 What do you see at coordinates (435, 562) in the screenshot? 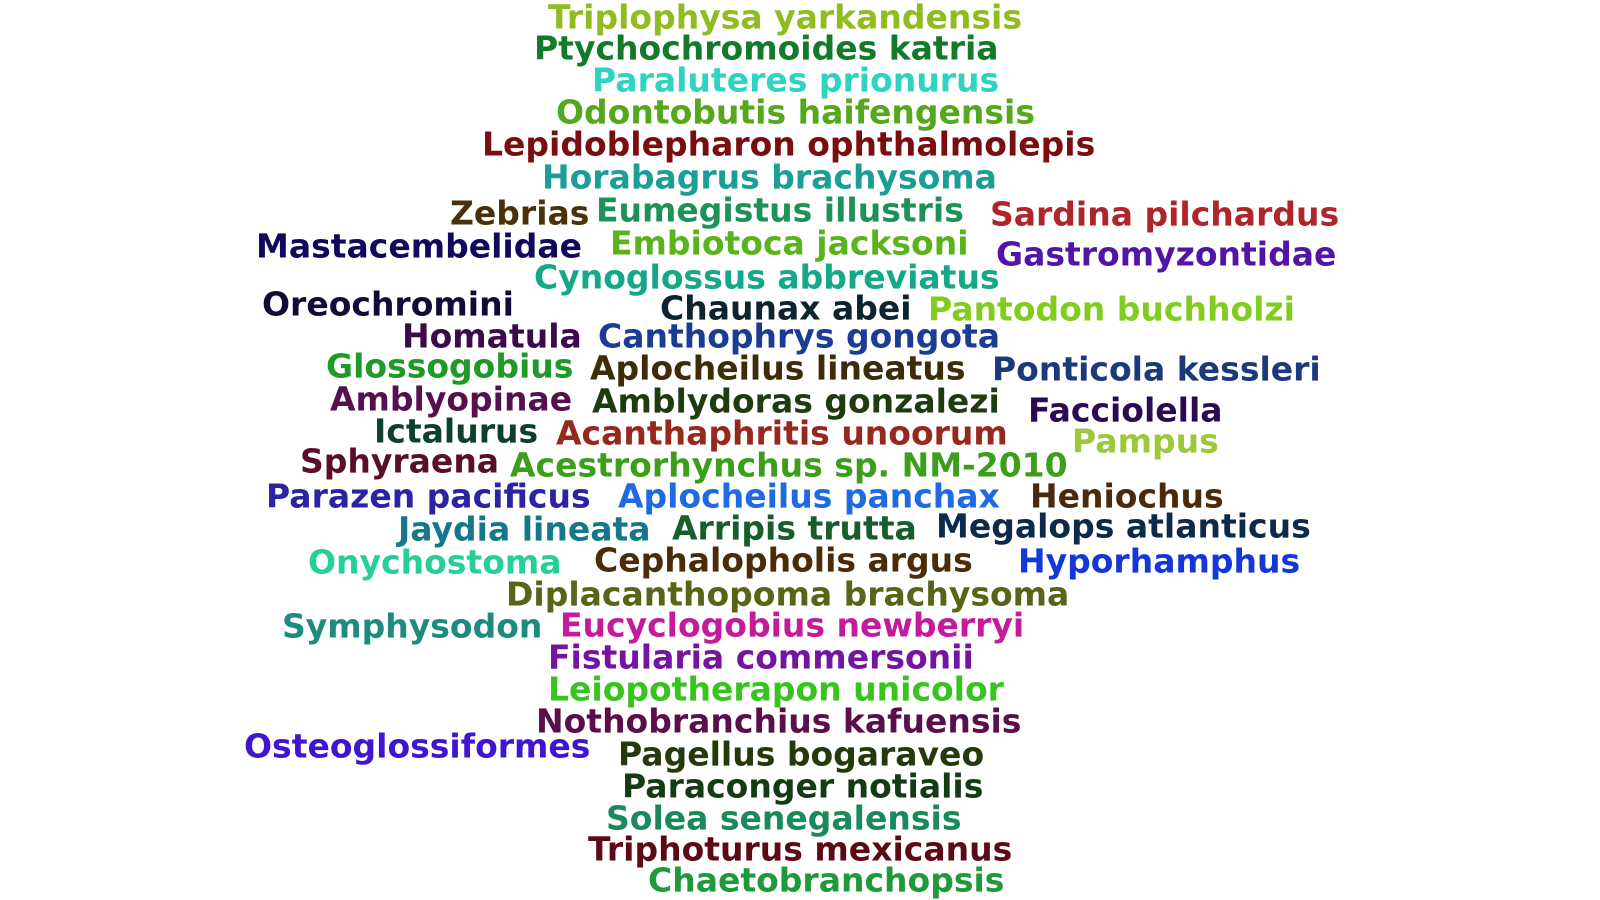
I see `word: Onychostoma` at bounding box center [435, 562].